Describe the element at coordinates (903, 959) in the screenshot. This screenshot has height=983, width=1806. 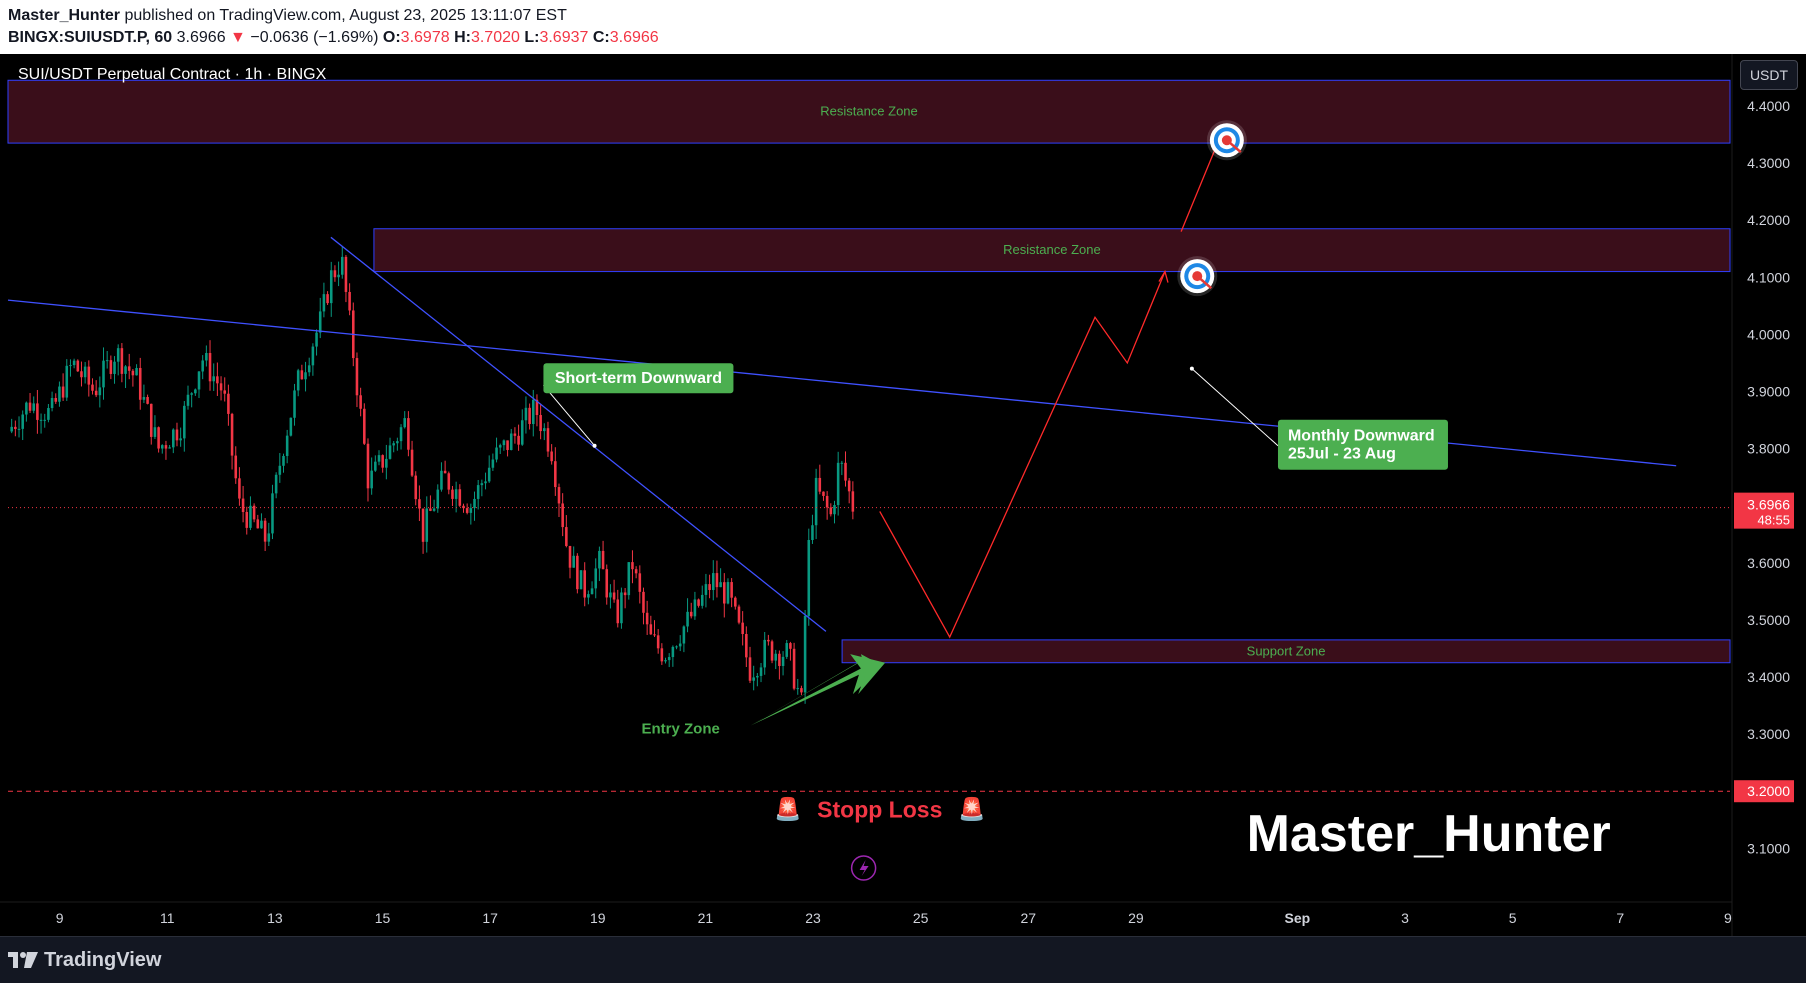
I see `footer: TradingView` at that location.